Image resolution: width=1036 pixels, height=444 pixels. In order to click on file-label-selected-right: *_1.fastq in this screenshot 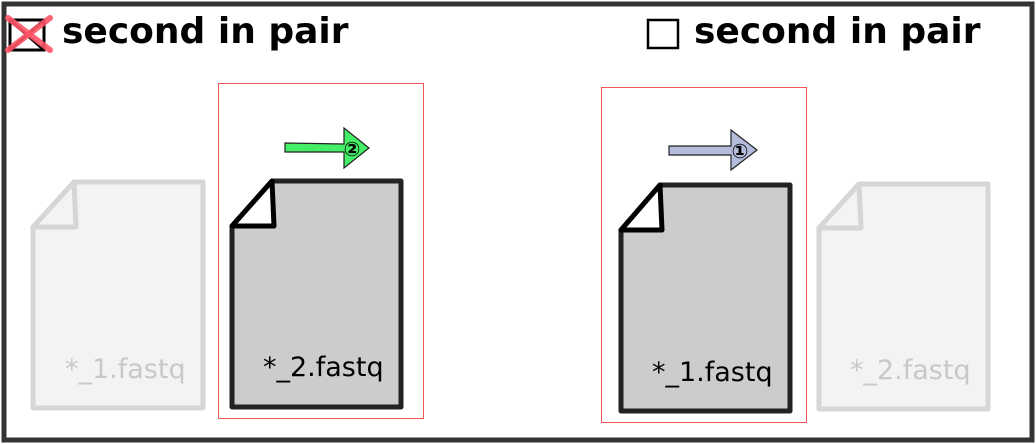, I will do `click(712, 372)`.